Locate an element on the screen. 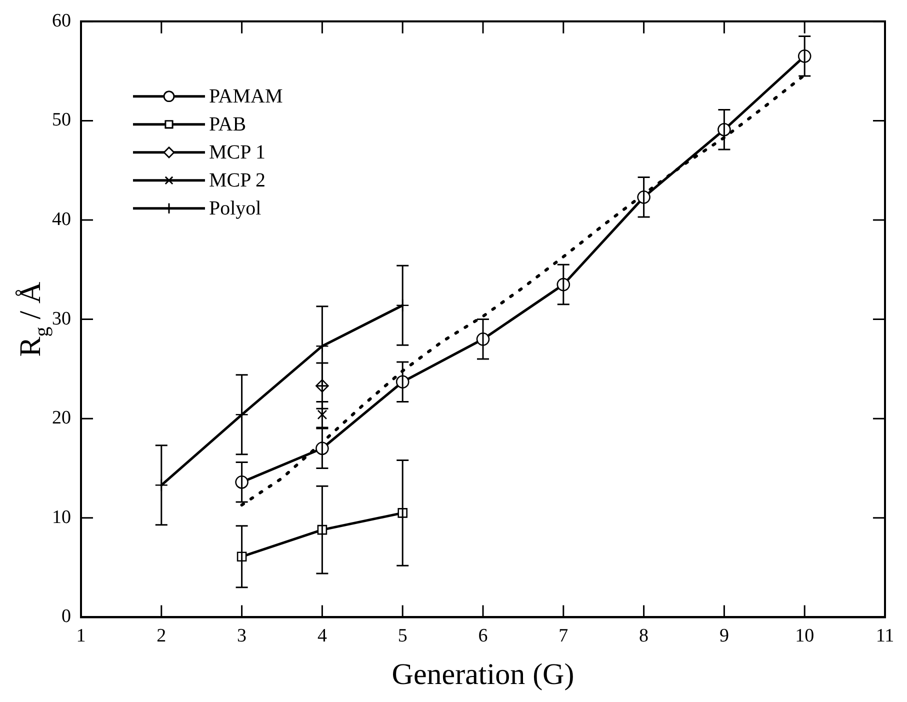  legend-label: PAMAM is located at coordinates (246, 97).